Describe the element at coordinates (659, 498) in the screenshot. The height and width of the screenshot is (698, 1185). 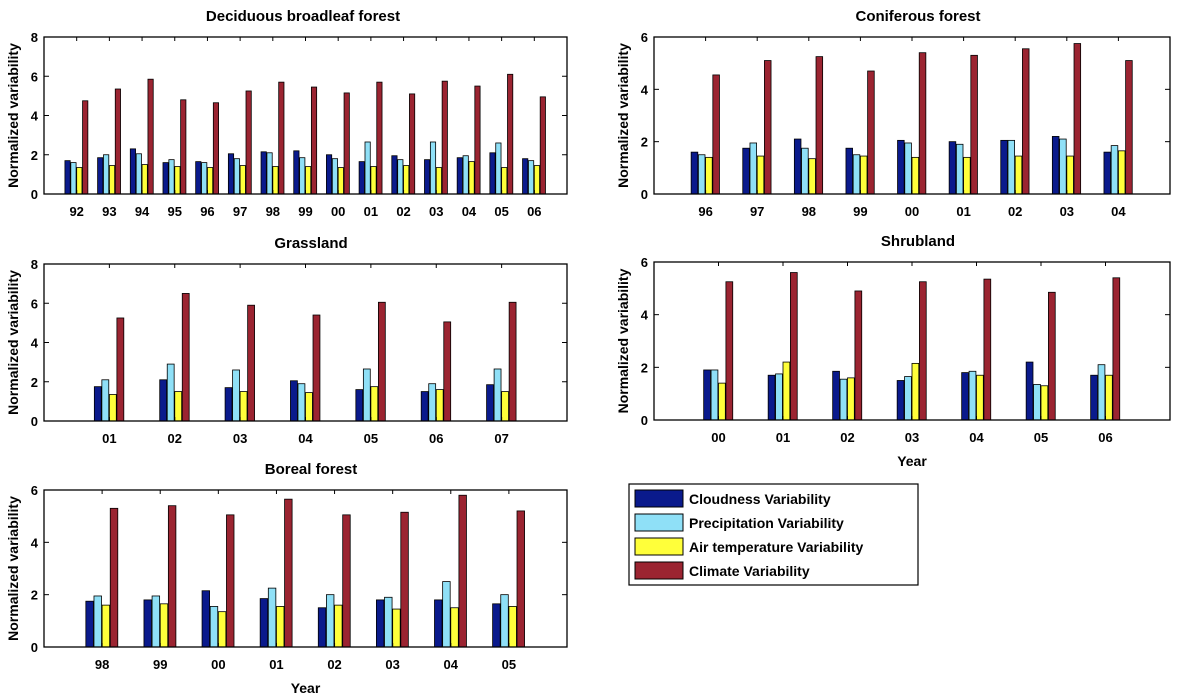
I see `legend-swatch-cloudness` at that location.